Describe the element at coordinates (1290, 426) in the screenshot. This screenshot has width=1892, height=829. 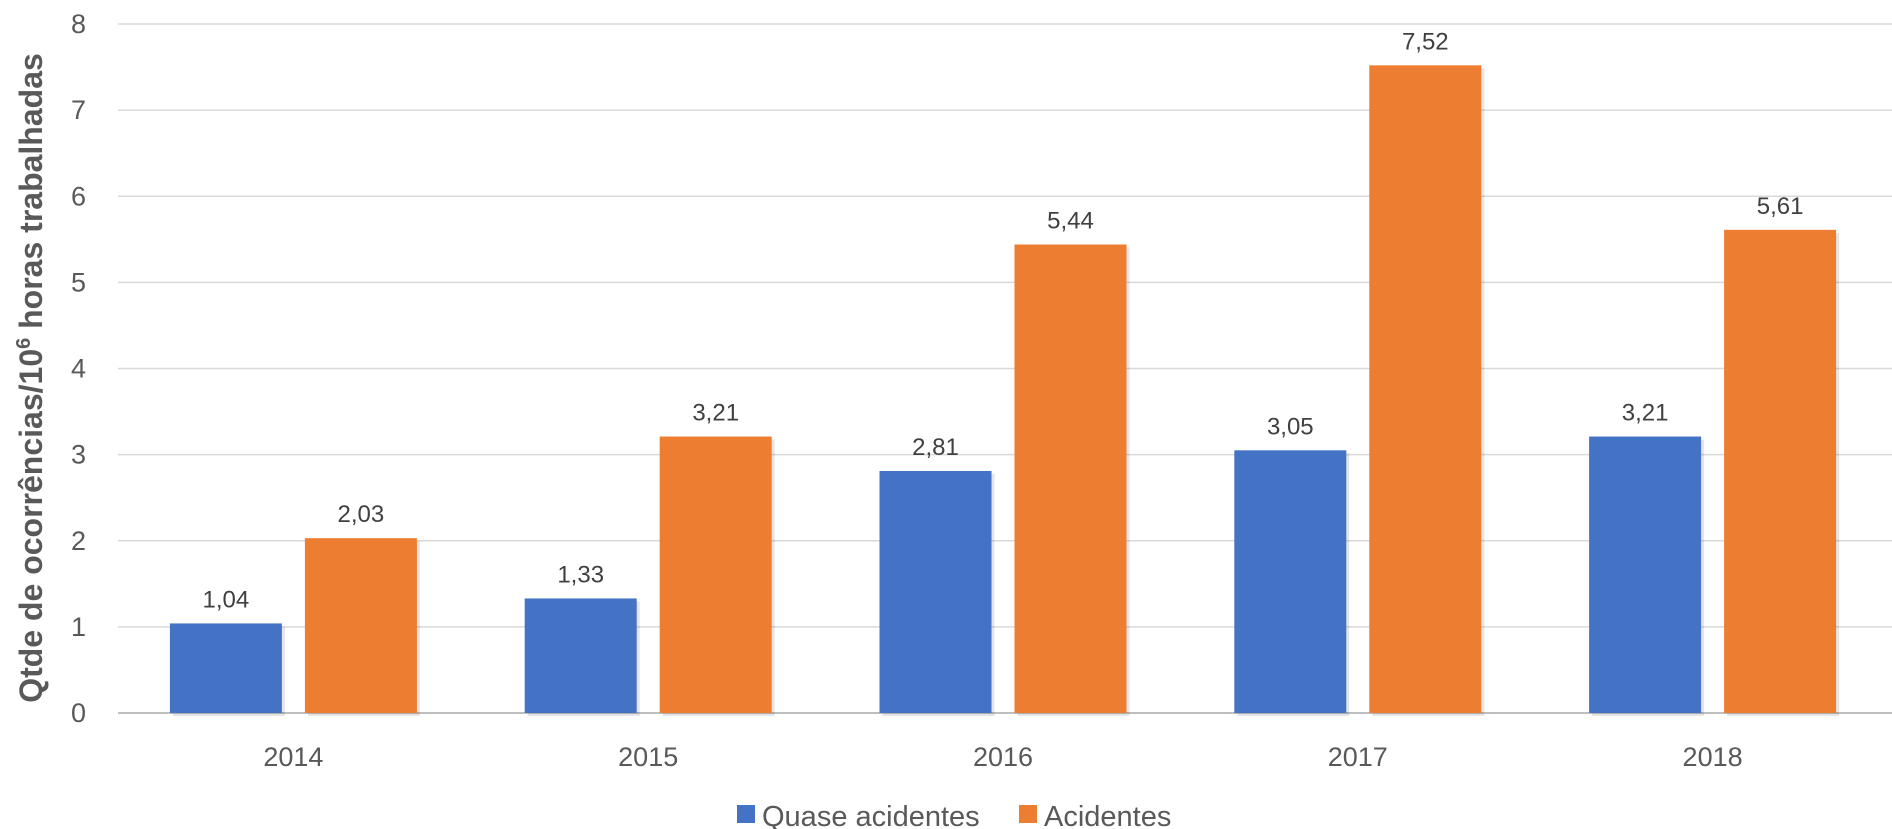
I see `data-label: 3,05` at that location.